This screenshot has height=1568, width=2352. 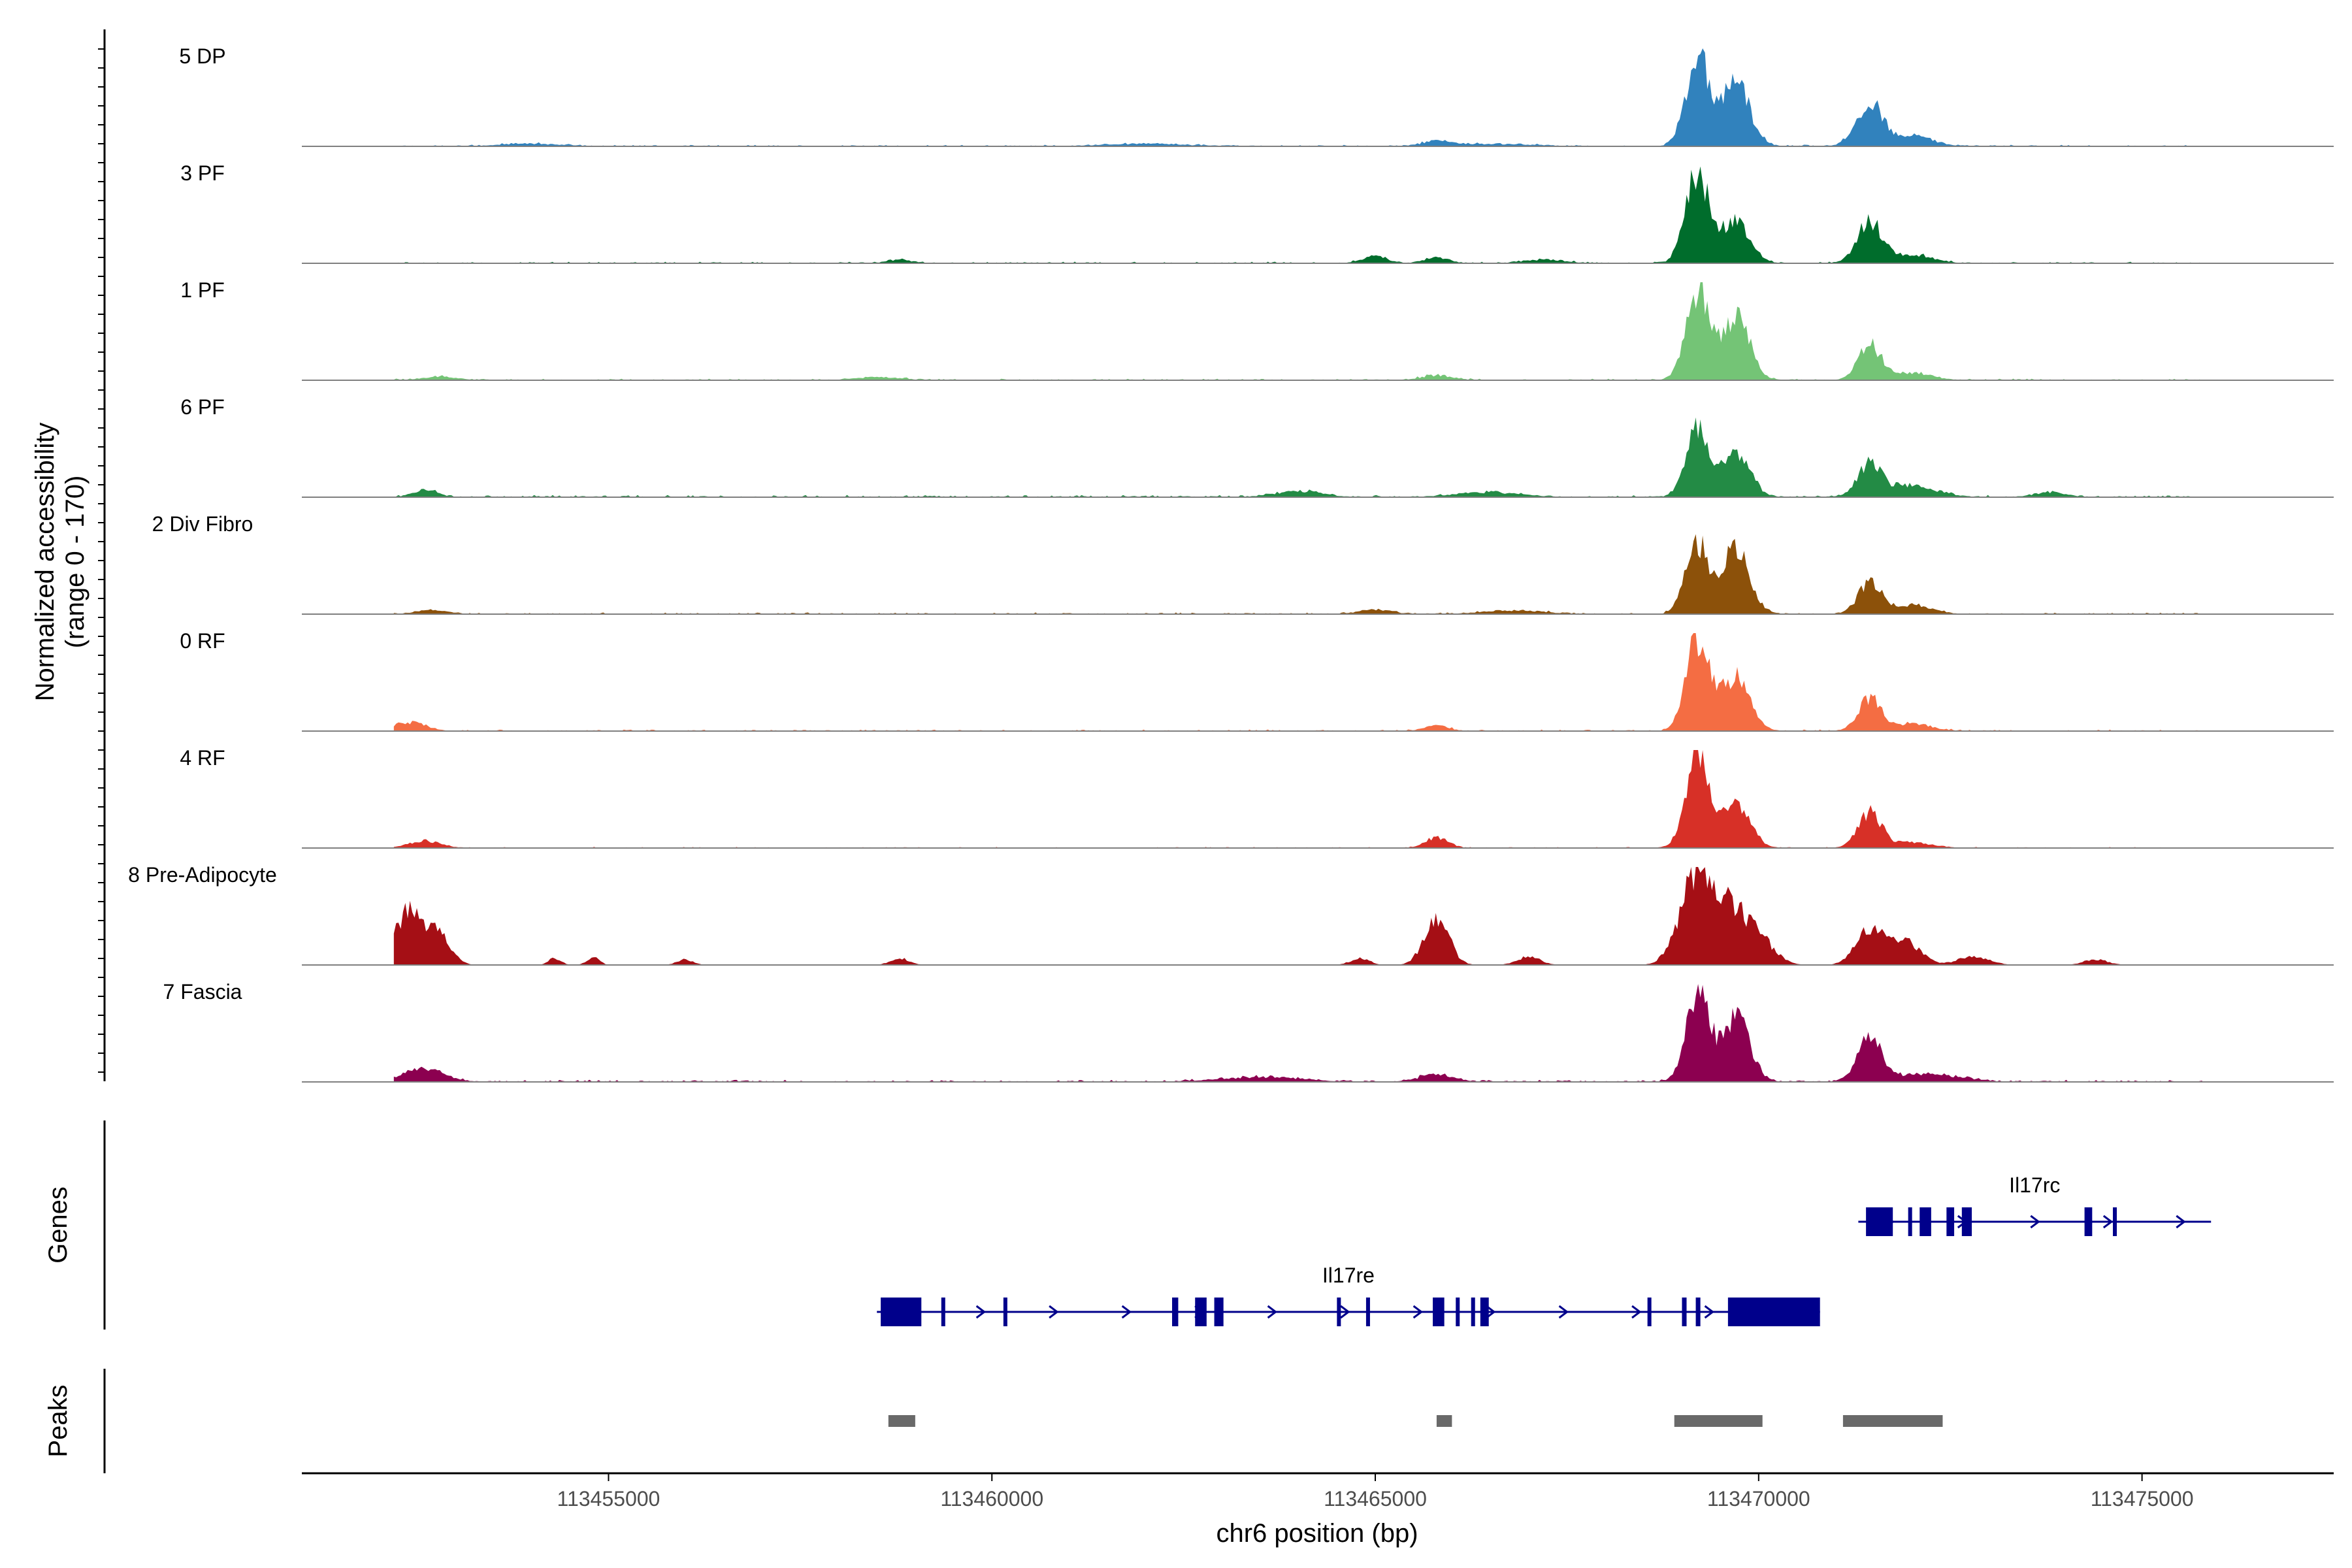 I want to click on gene-il17re: Il17re, so click(x=1348, y=1295).